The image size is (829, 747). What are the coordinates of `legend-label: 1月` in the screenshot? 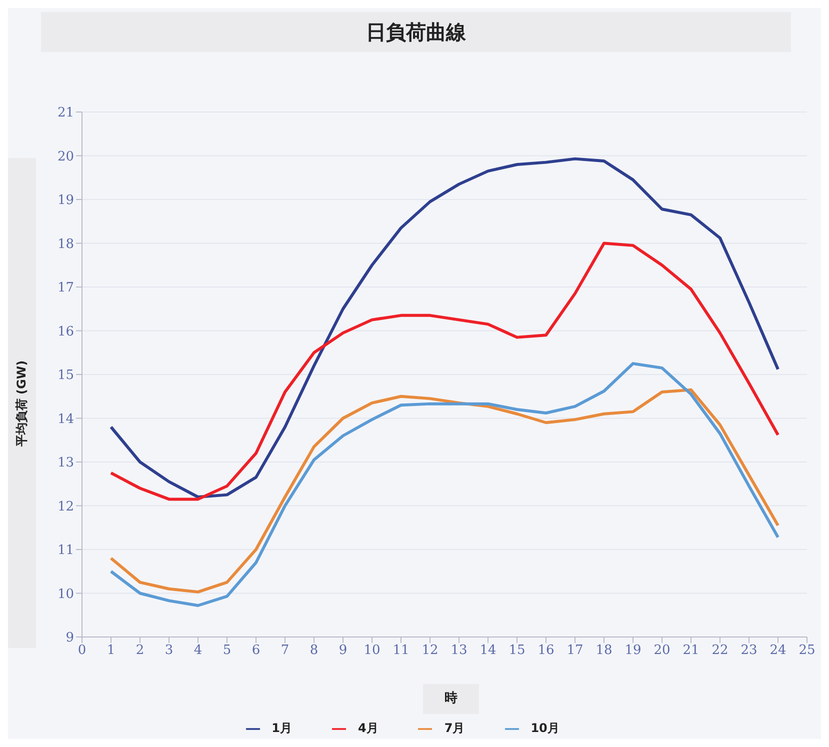 It's located at (281, 728).